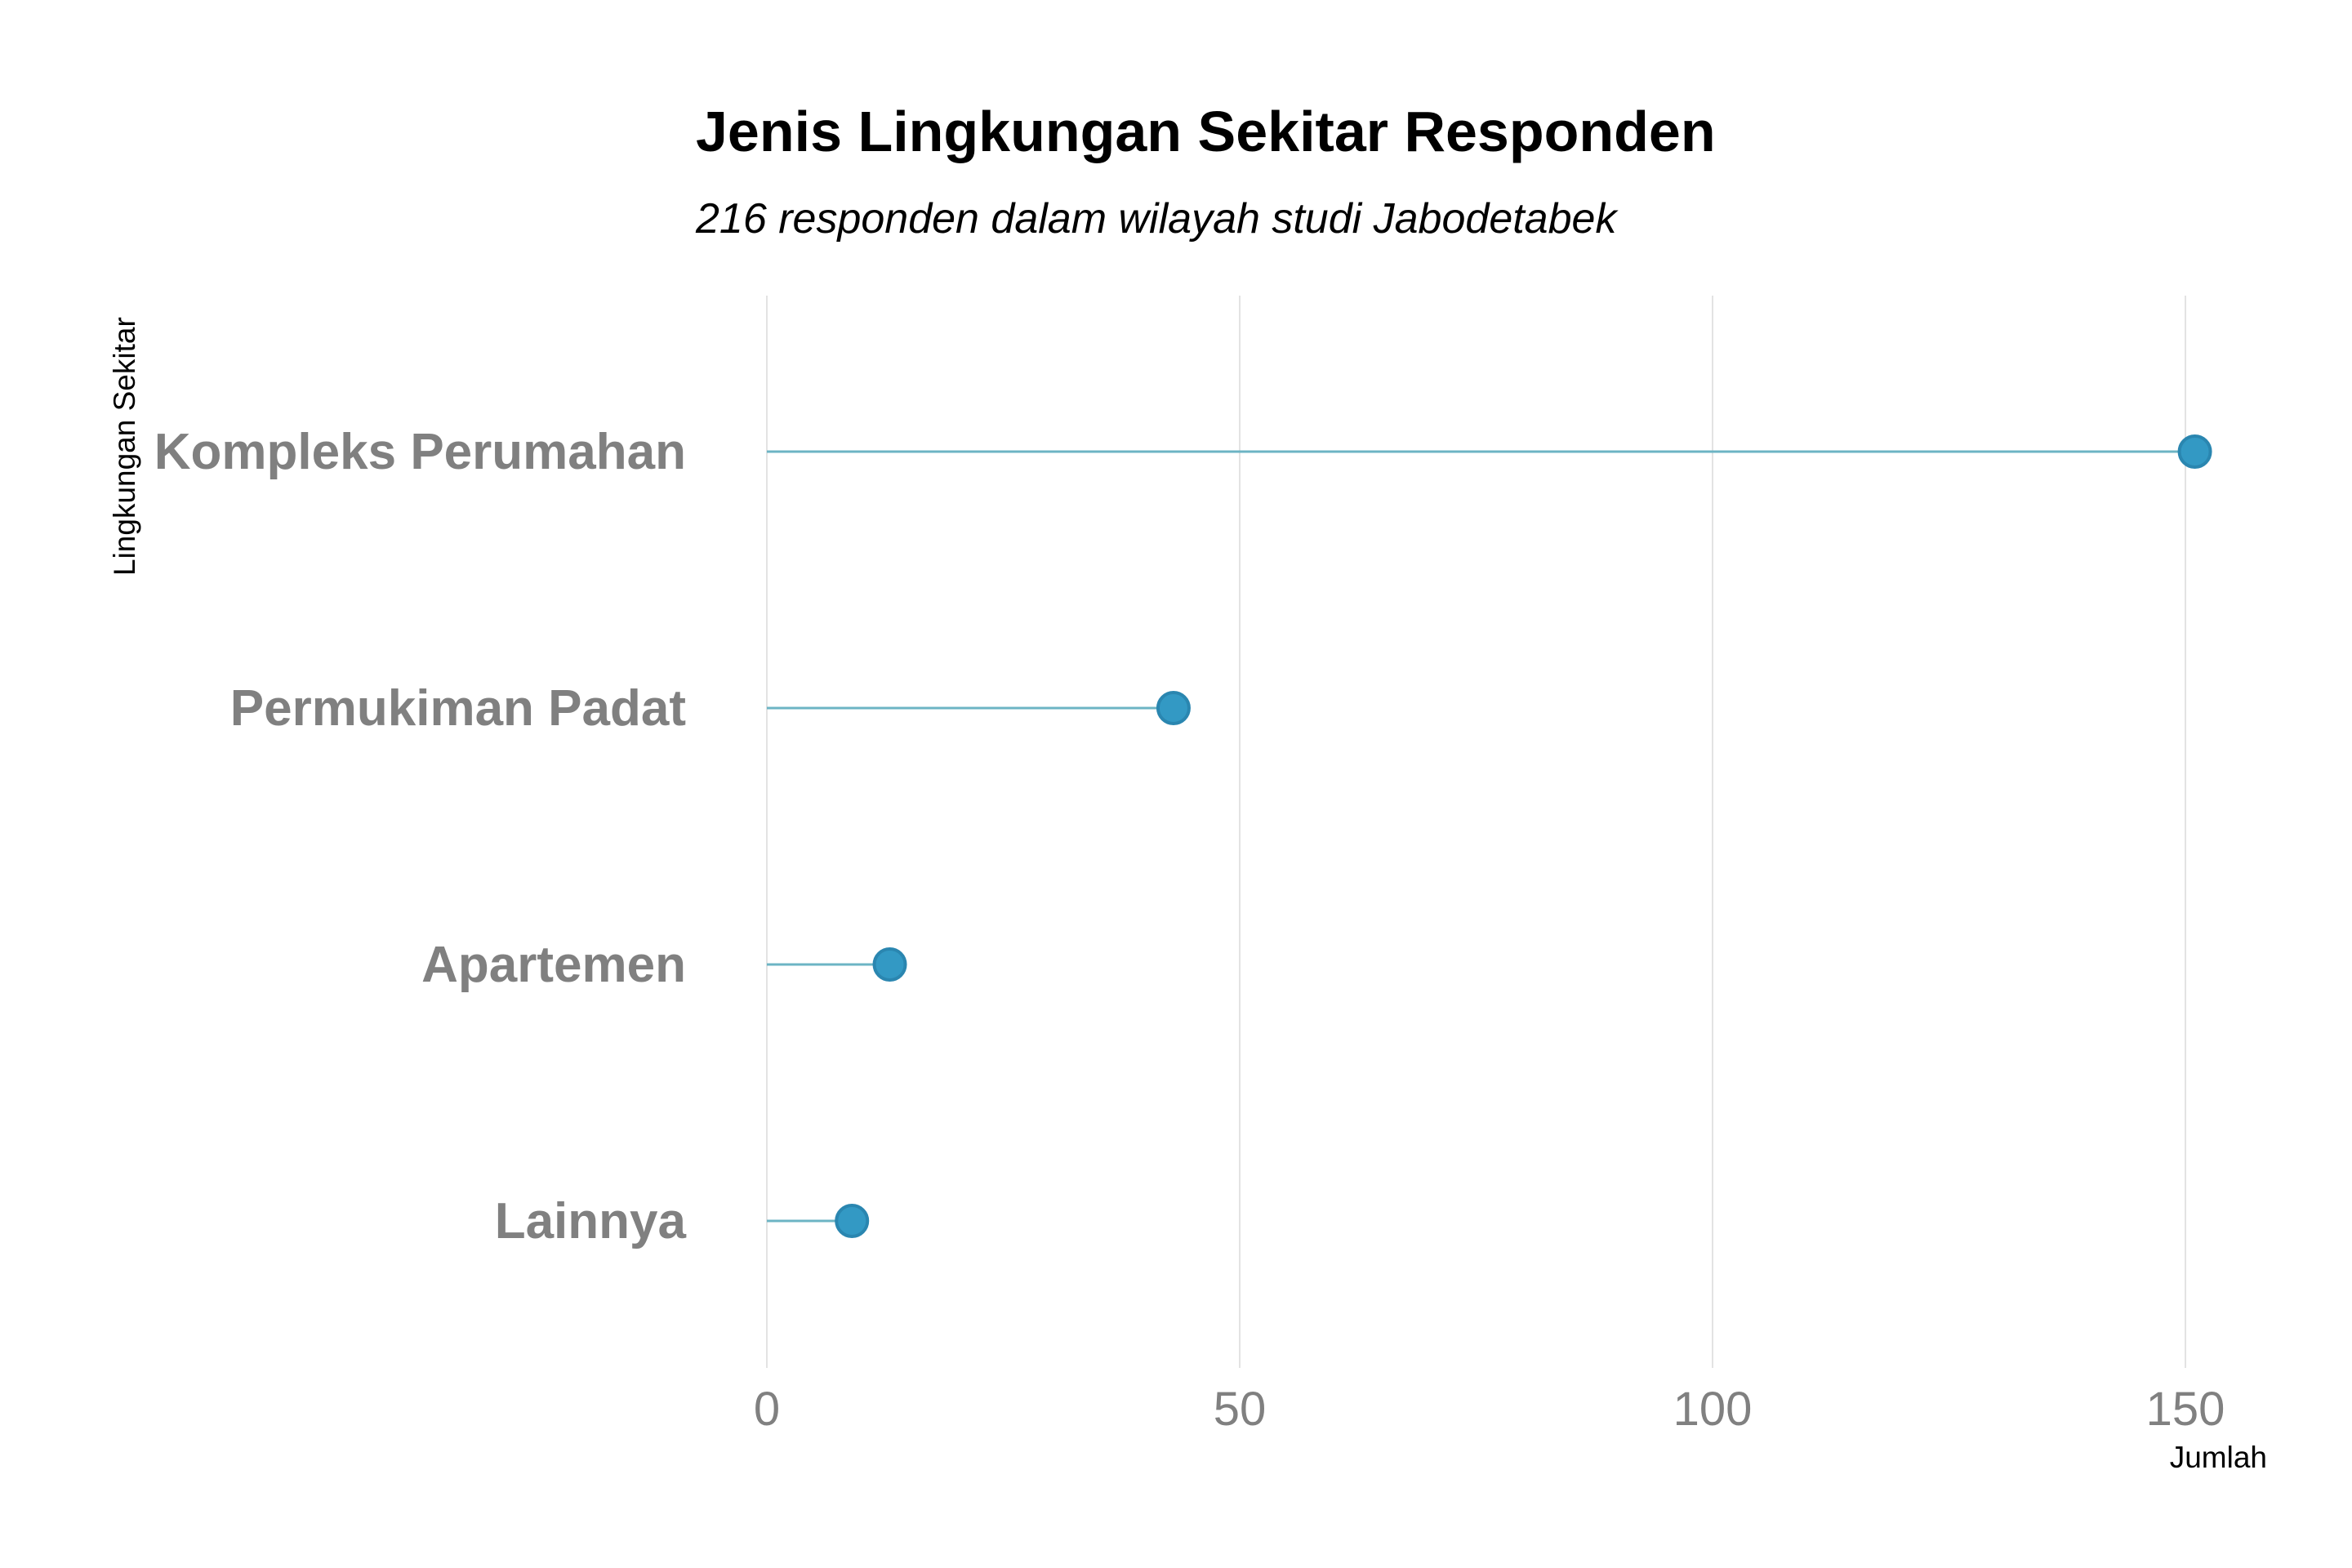 The height and width of the screenshot is (1568, 2352). What do you see at coordinates (2218, 1457) in the screenshot?
I see `x-axis-title: Jumlah` at bounding box center [2218, 1457].